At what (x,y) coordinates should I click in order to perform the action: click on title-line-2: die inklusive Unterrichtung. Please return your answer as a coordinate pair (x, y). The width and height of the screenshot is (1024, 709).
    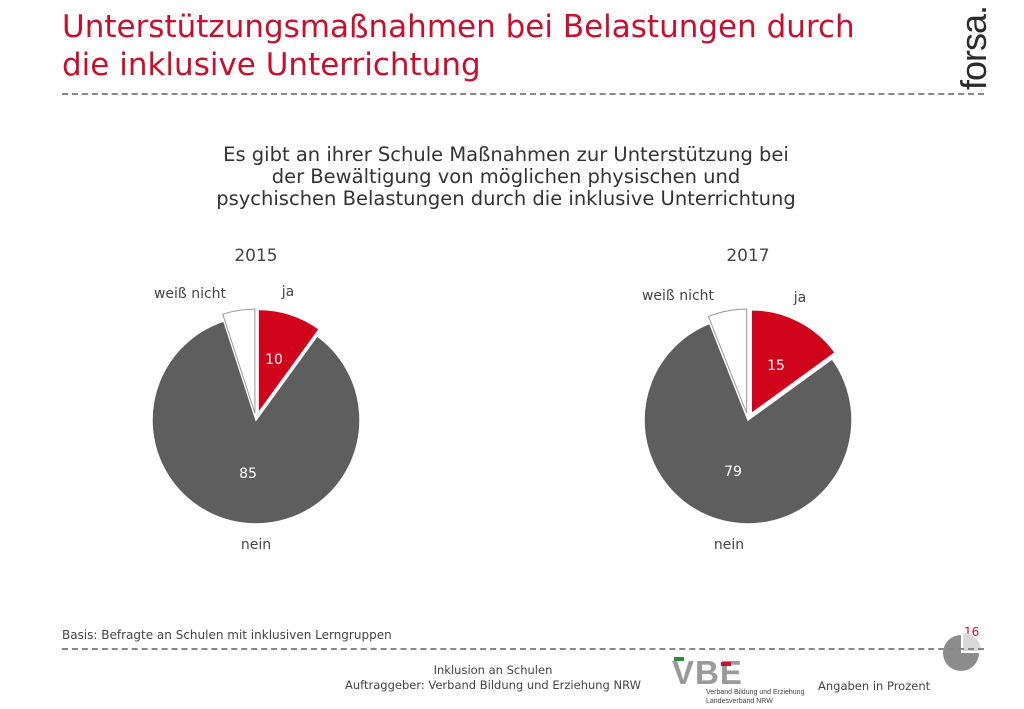
    Looking at the image, I should click on (271, 65).